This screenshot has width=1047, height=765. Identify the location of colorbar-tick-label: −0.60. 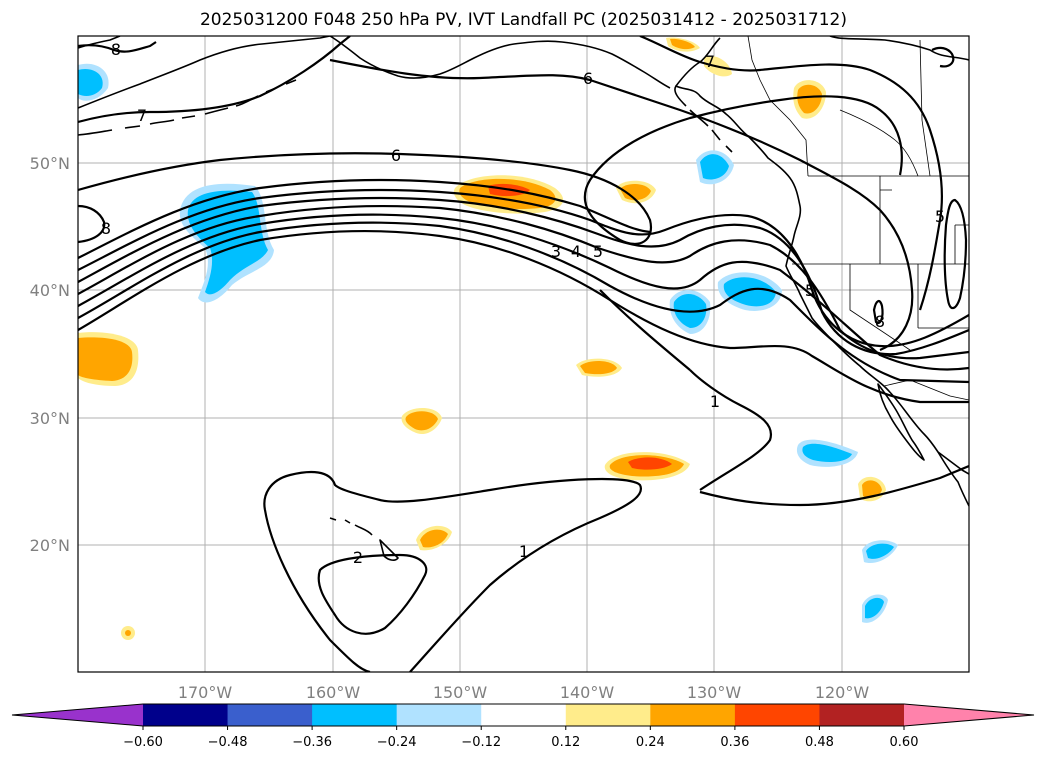
(143, 742).